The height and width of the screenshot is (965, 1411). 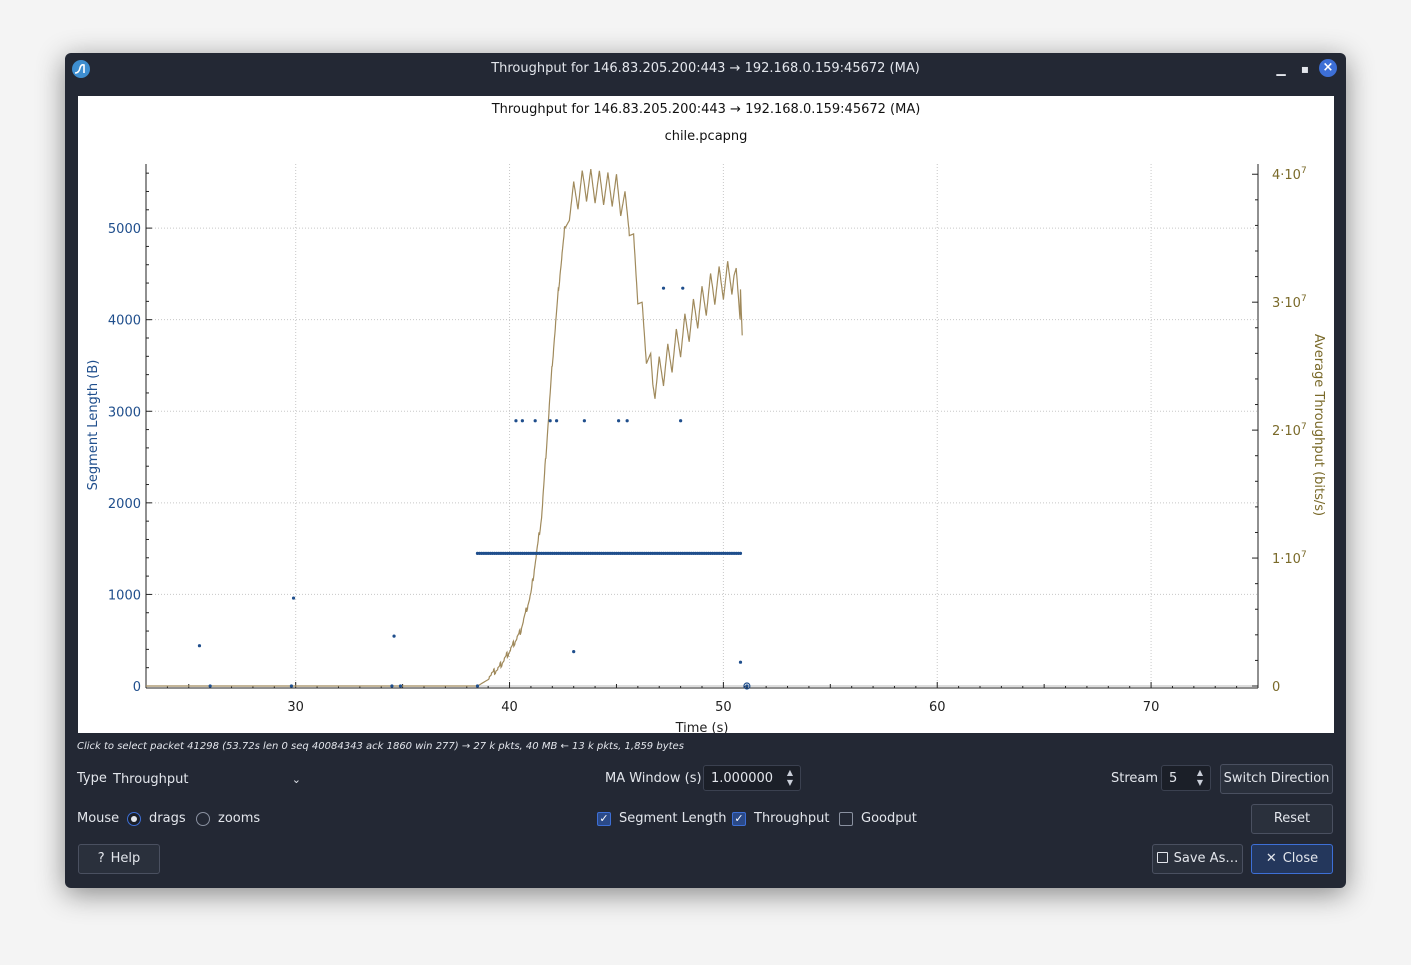 What do you see at coordinates (706, 136) in the screenshot?
I see `chart-subtitle: chile.pcapng` at bounding box center [706, 136].